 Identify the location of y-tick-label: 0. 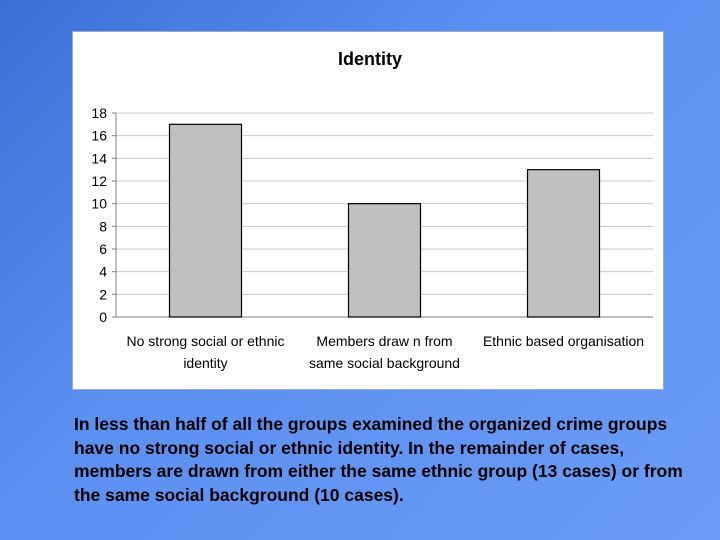
(103, 317).